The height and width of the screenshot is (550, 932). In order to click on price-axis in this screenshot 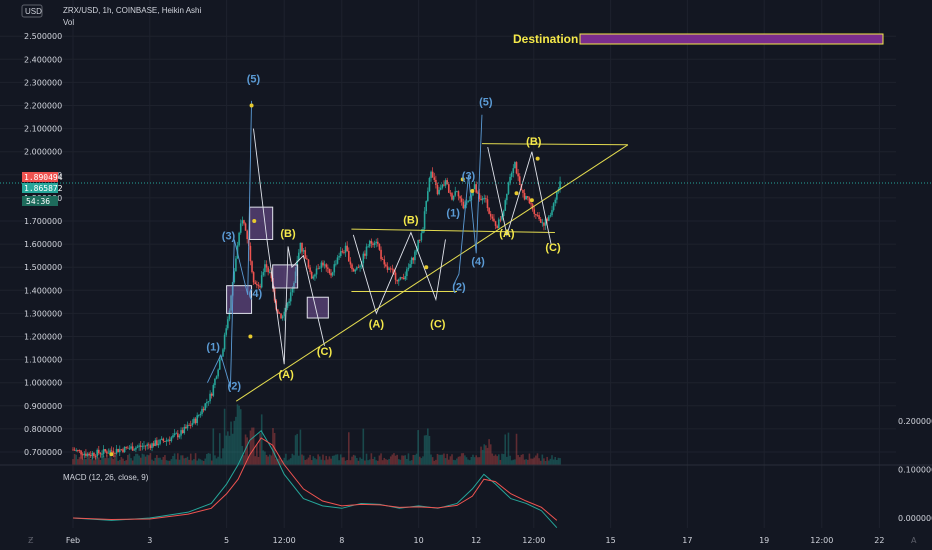, I will do `click(914, 275)`.